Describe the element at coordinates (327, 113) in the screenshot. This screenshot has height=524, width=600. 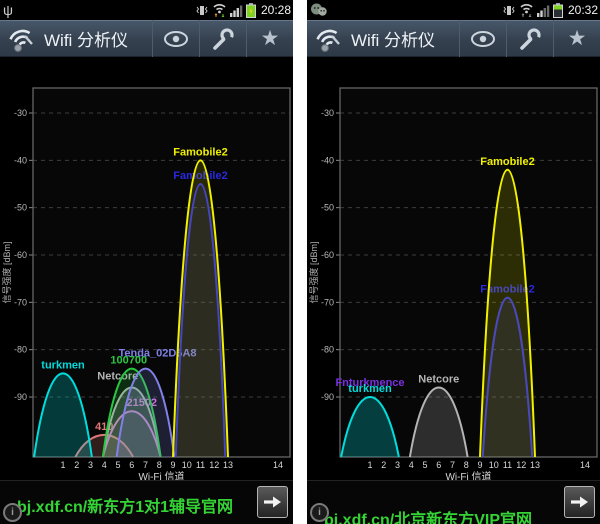
I see `svg-text: -30` at that location.